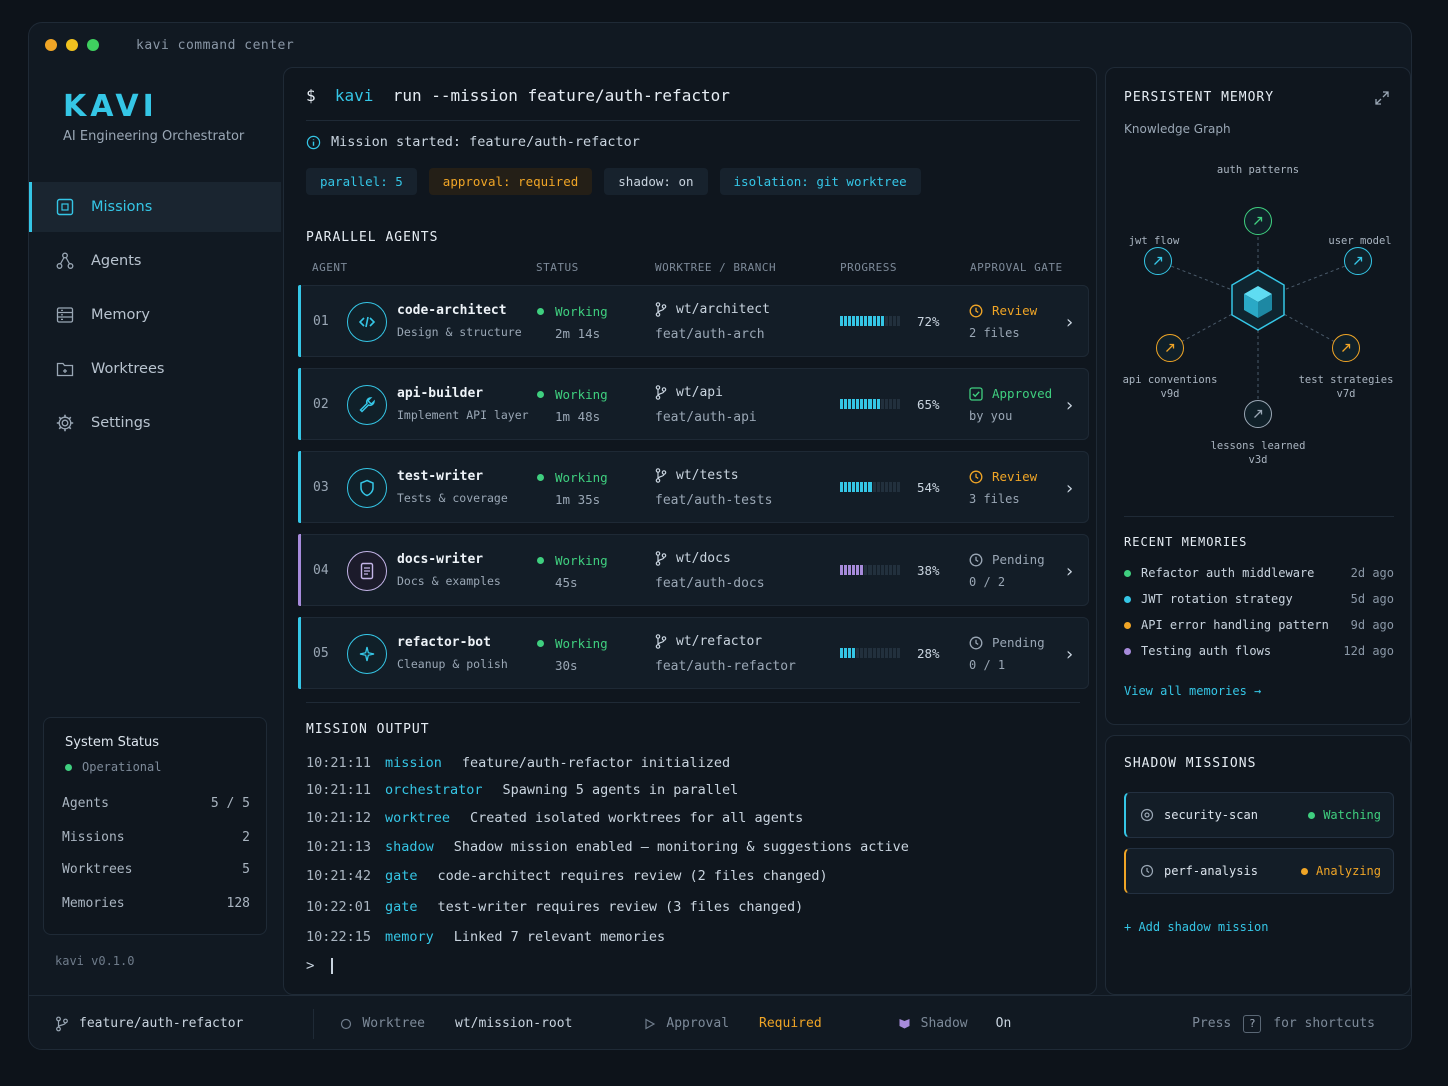  I want to click on sidebar-item-settings: Settings, so click(155, 423).